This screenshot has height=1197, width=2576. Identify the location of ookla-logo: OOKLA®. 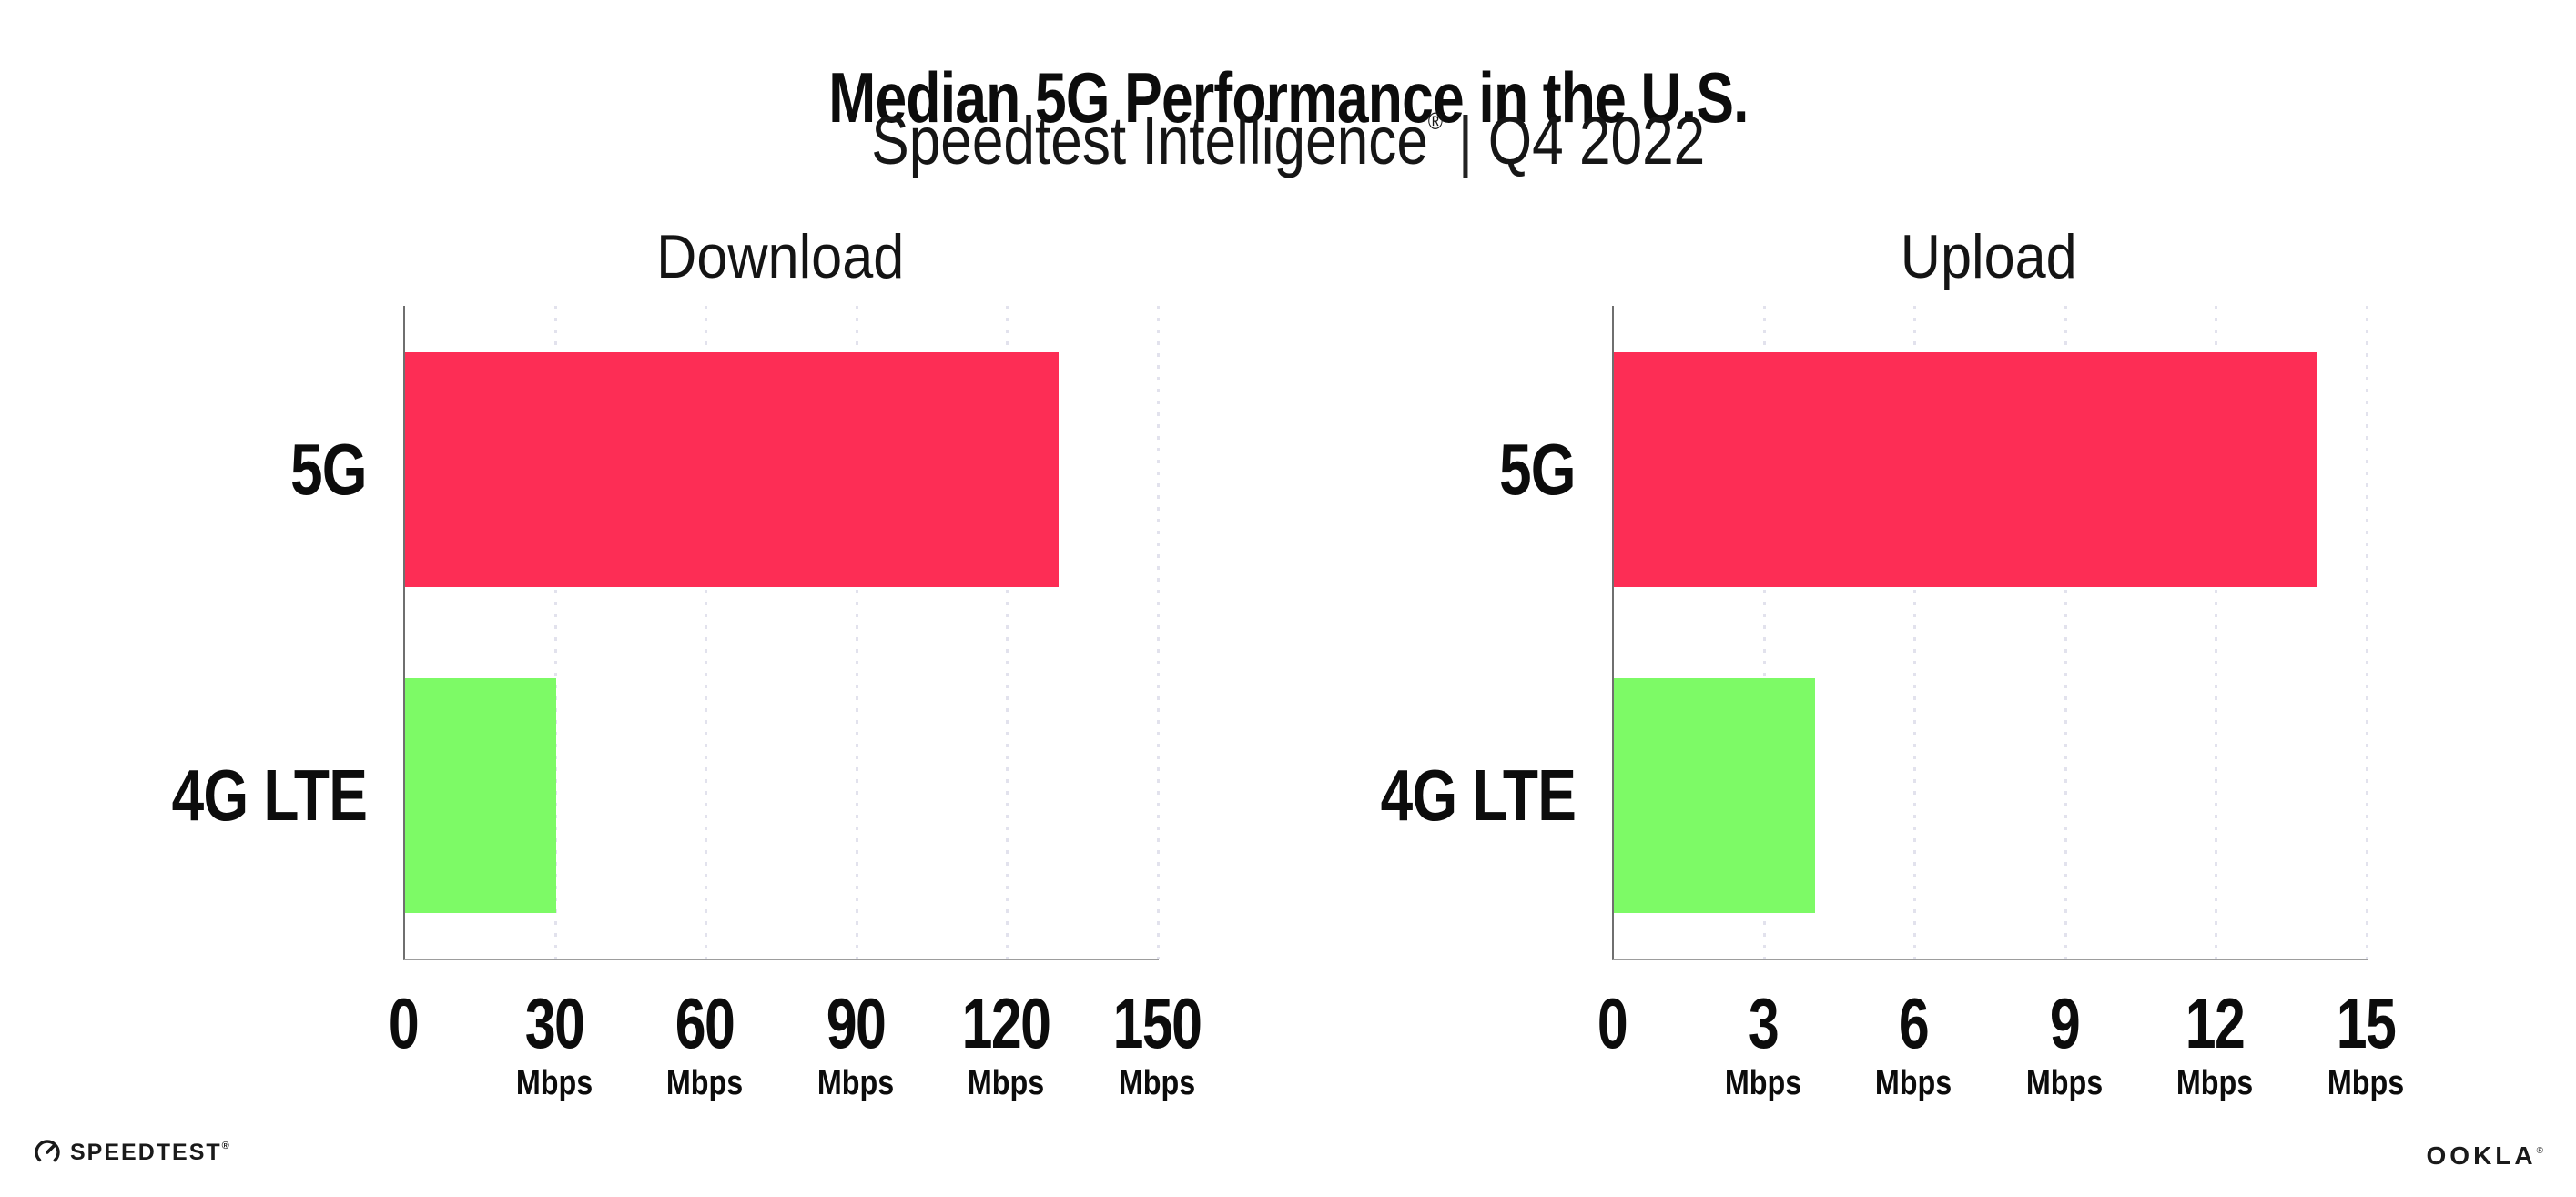
(2485, 1156).